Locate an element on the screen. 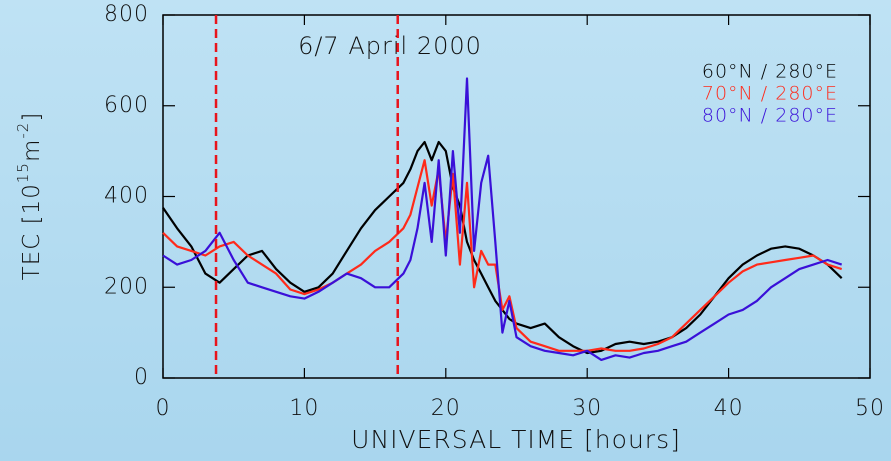 The height and width of the screenshot is (461, 891). legend-entry: 60°N / 280°E is located at coordinates (770, 72).